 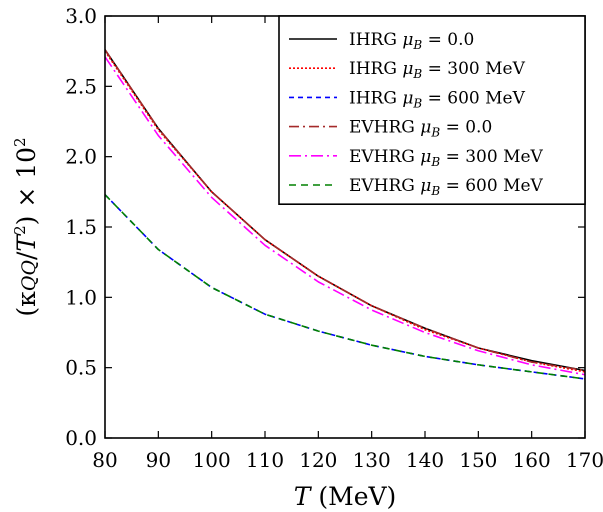 What do you see at coordinates (81, 297) in the screenshot?
I see `y-tick-label: 1.0` at bounding box center [81, 297].